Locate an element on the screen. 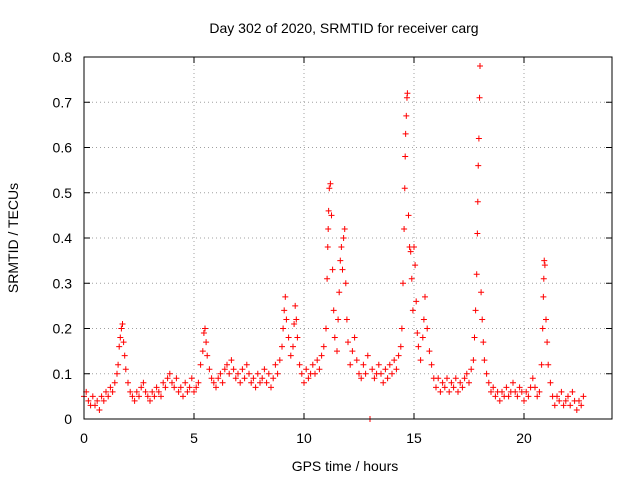  y-tick-label: 0.3 is located at coordinates (63, 283).